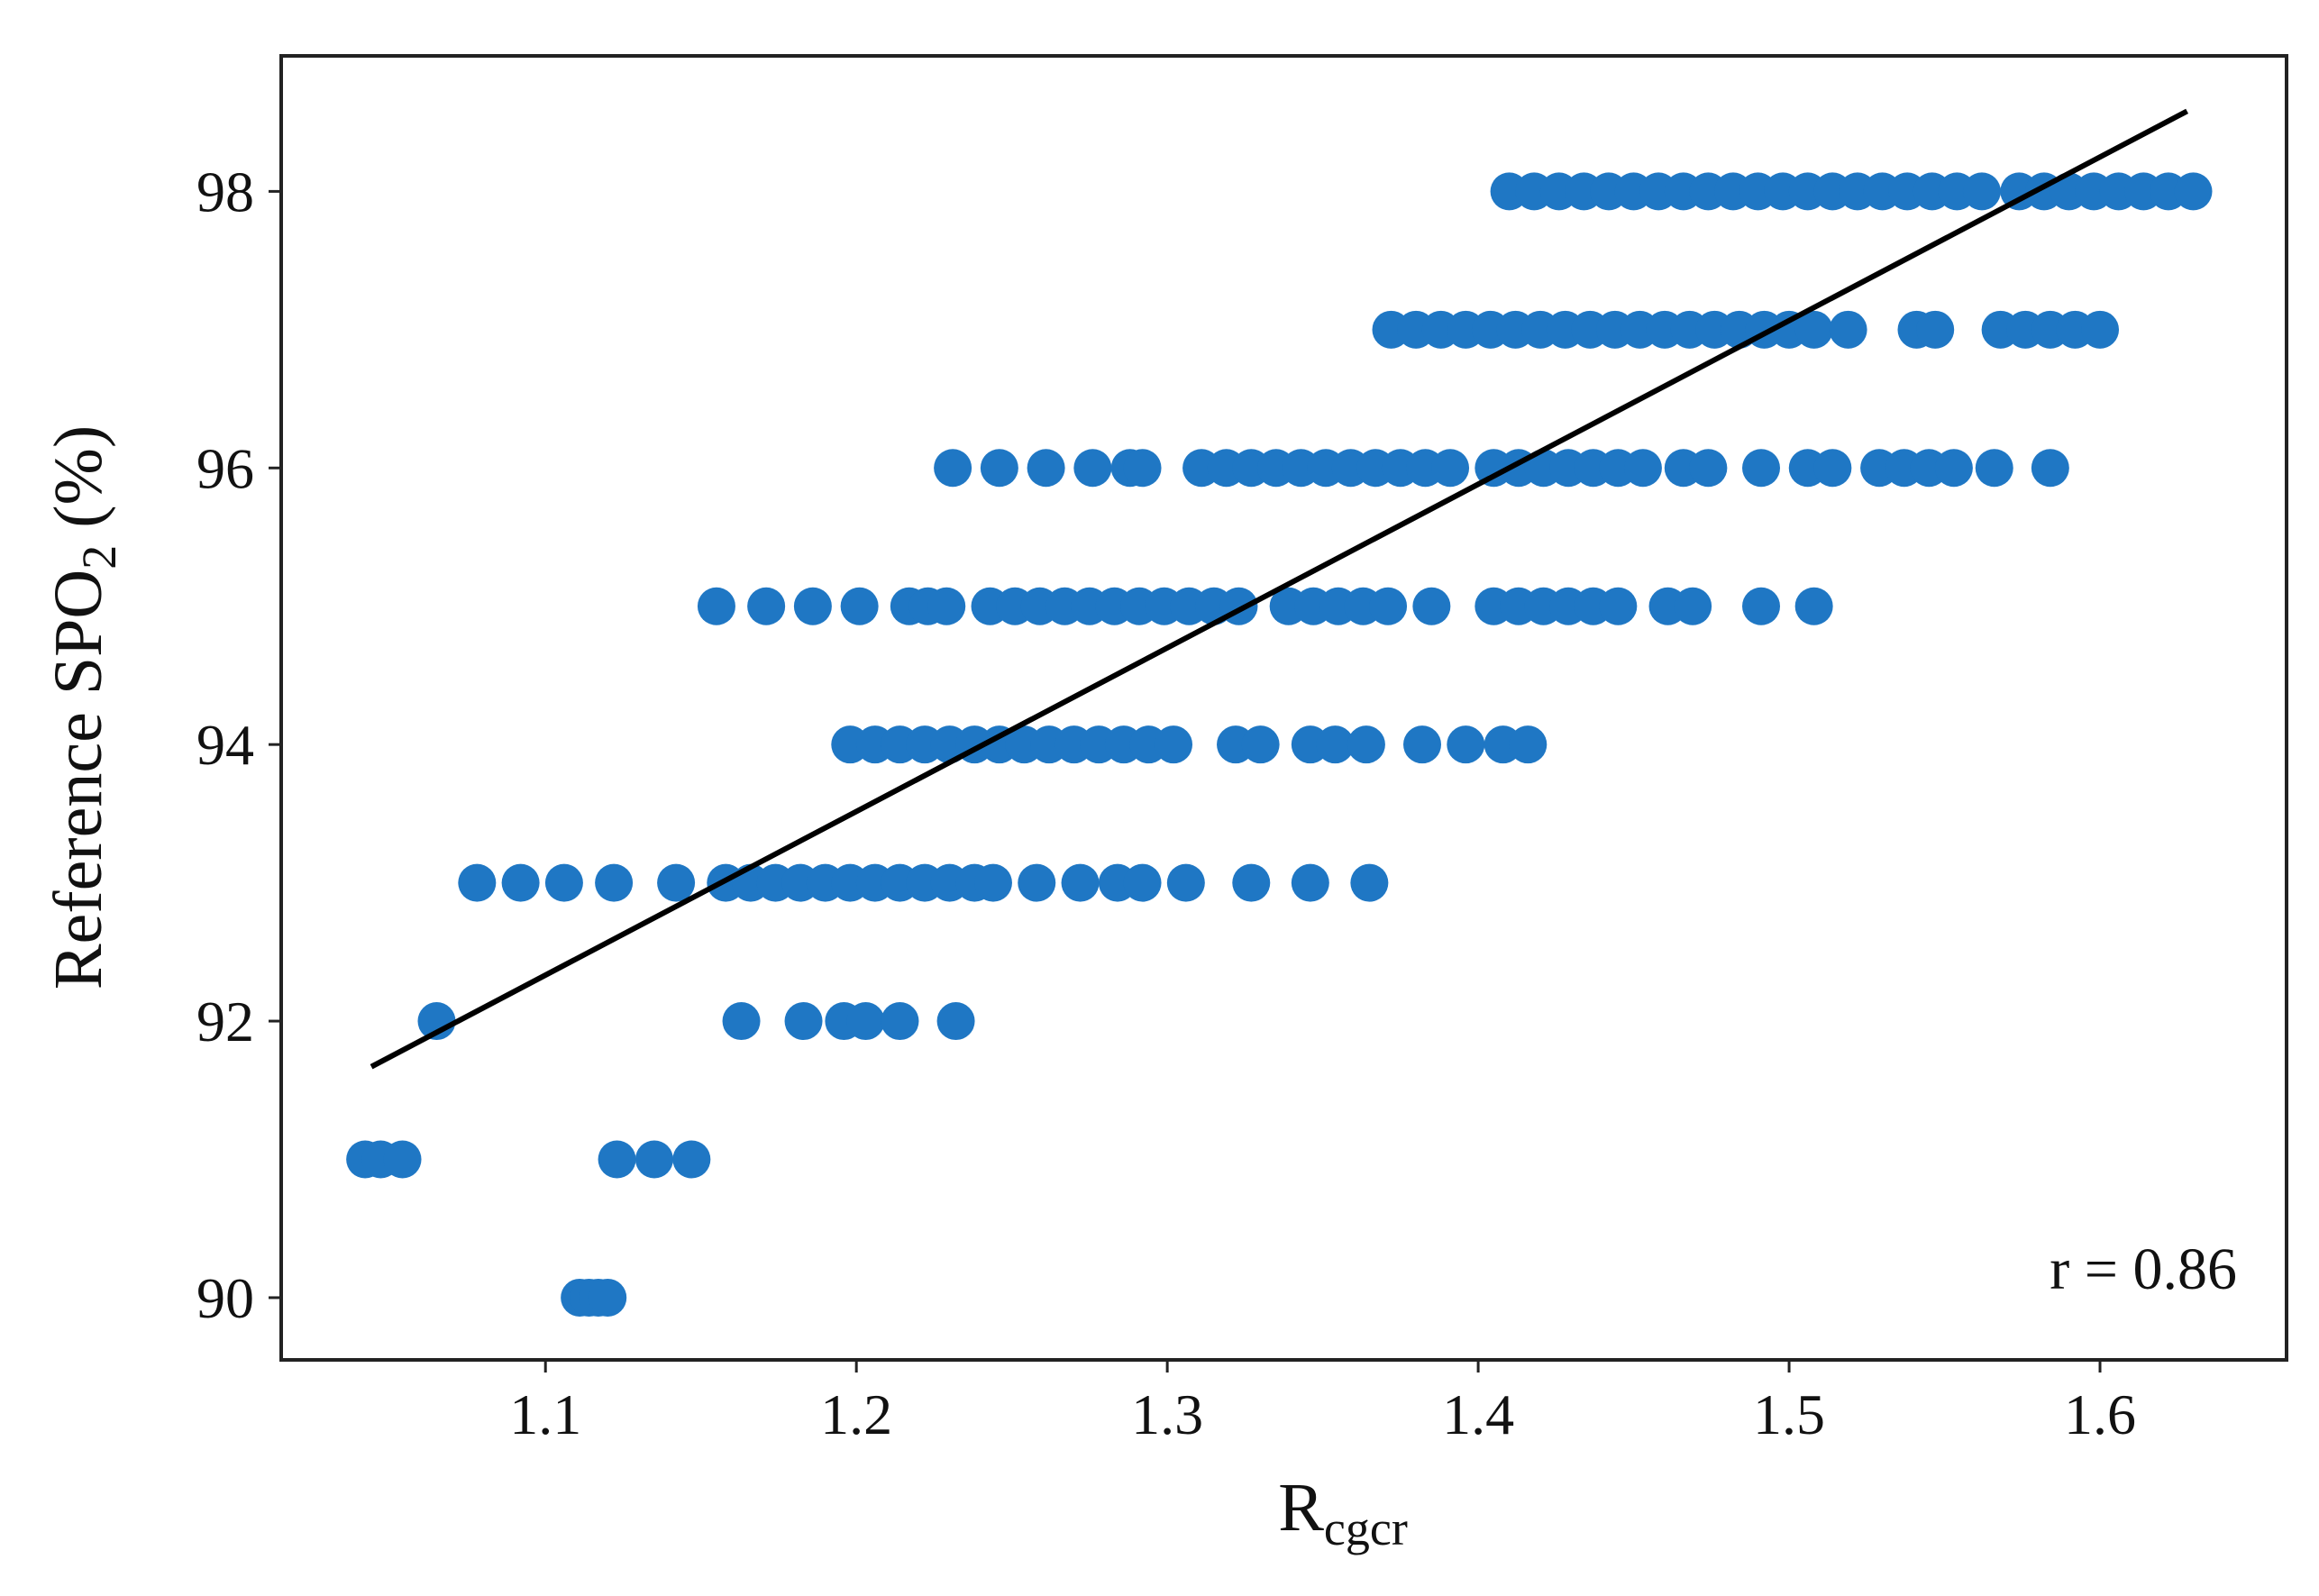  What do you see at coordinates (225, 191) in the screenshot?
I see `y-tick-label: 98` at bounding box center [225, 191].